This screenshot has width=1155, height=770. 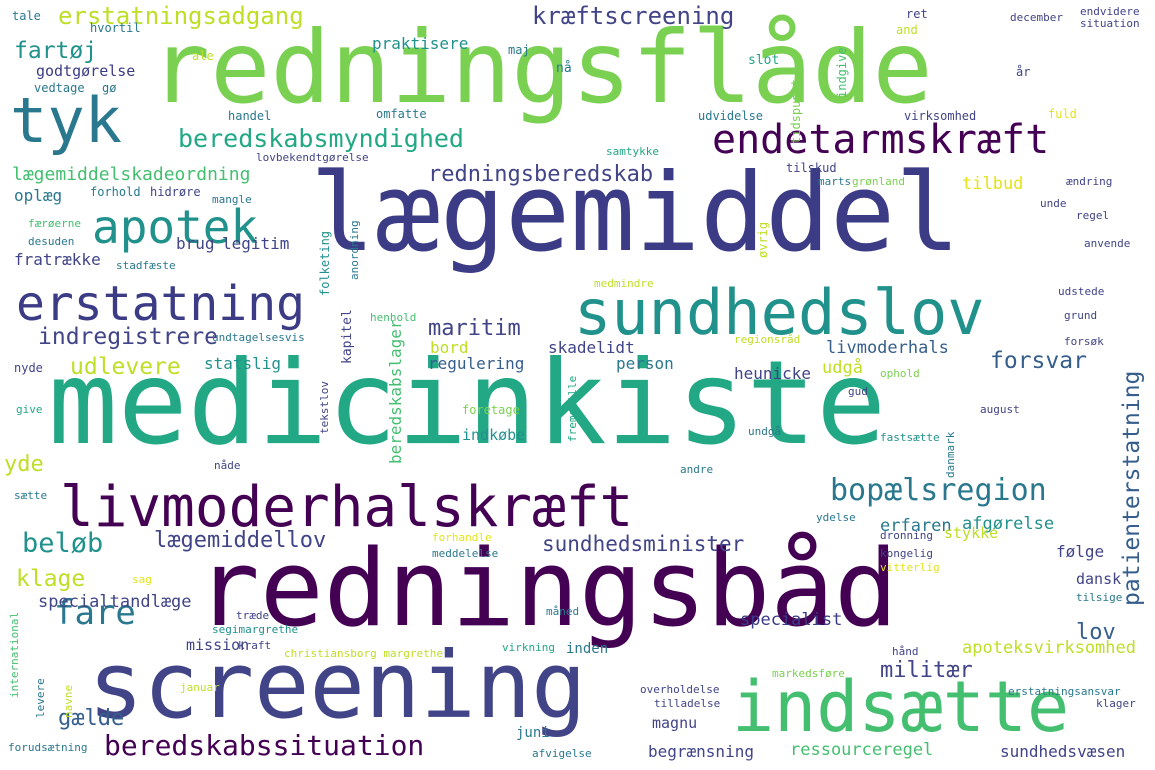 What do you see at coordinates (146, 265) in the screenshot?
I see `word: stadfæste` at bounding box center [146, 265].